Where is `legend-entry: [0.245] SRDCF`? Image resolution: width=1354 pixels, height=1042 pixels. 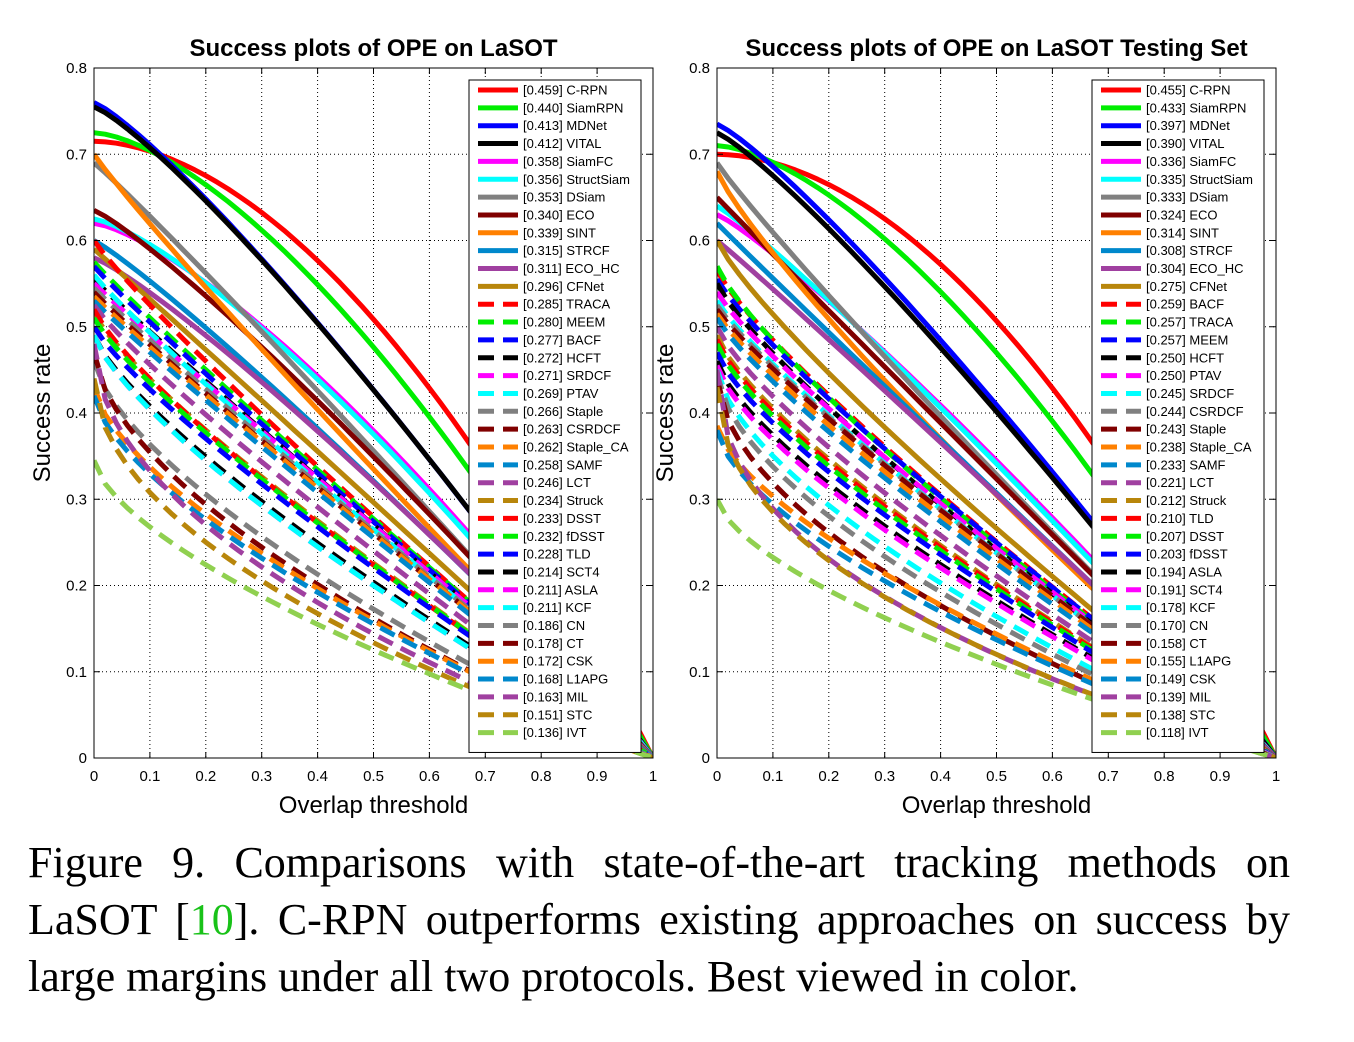 legend-entry: [0.245] SRDCF is located at coordinates (1190, 393).